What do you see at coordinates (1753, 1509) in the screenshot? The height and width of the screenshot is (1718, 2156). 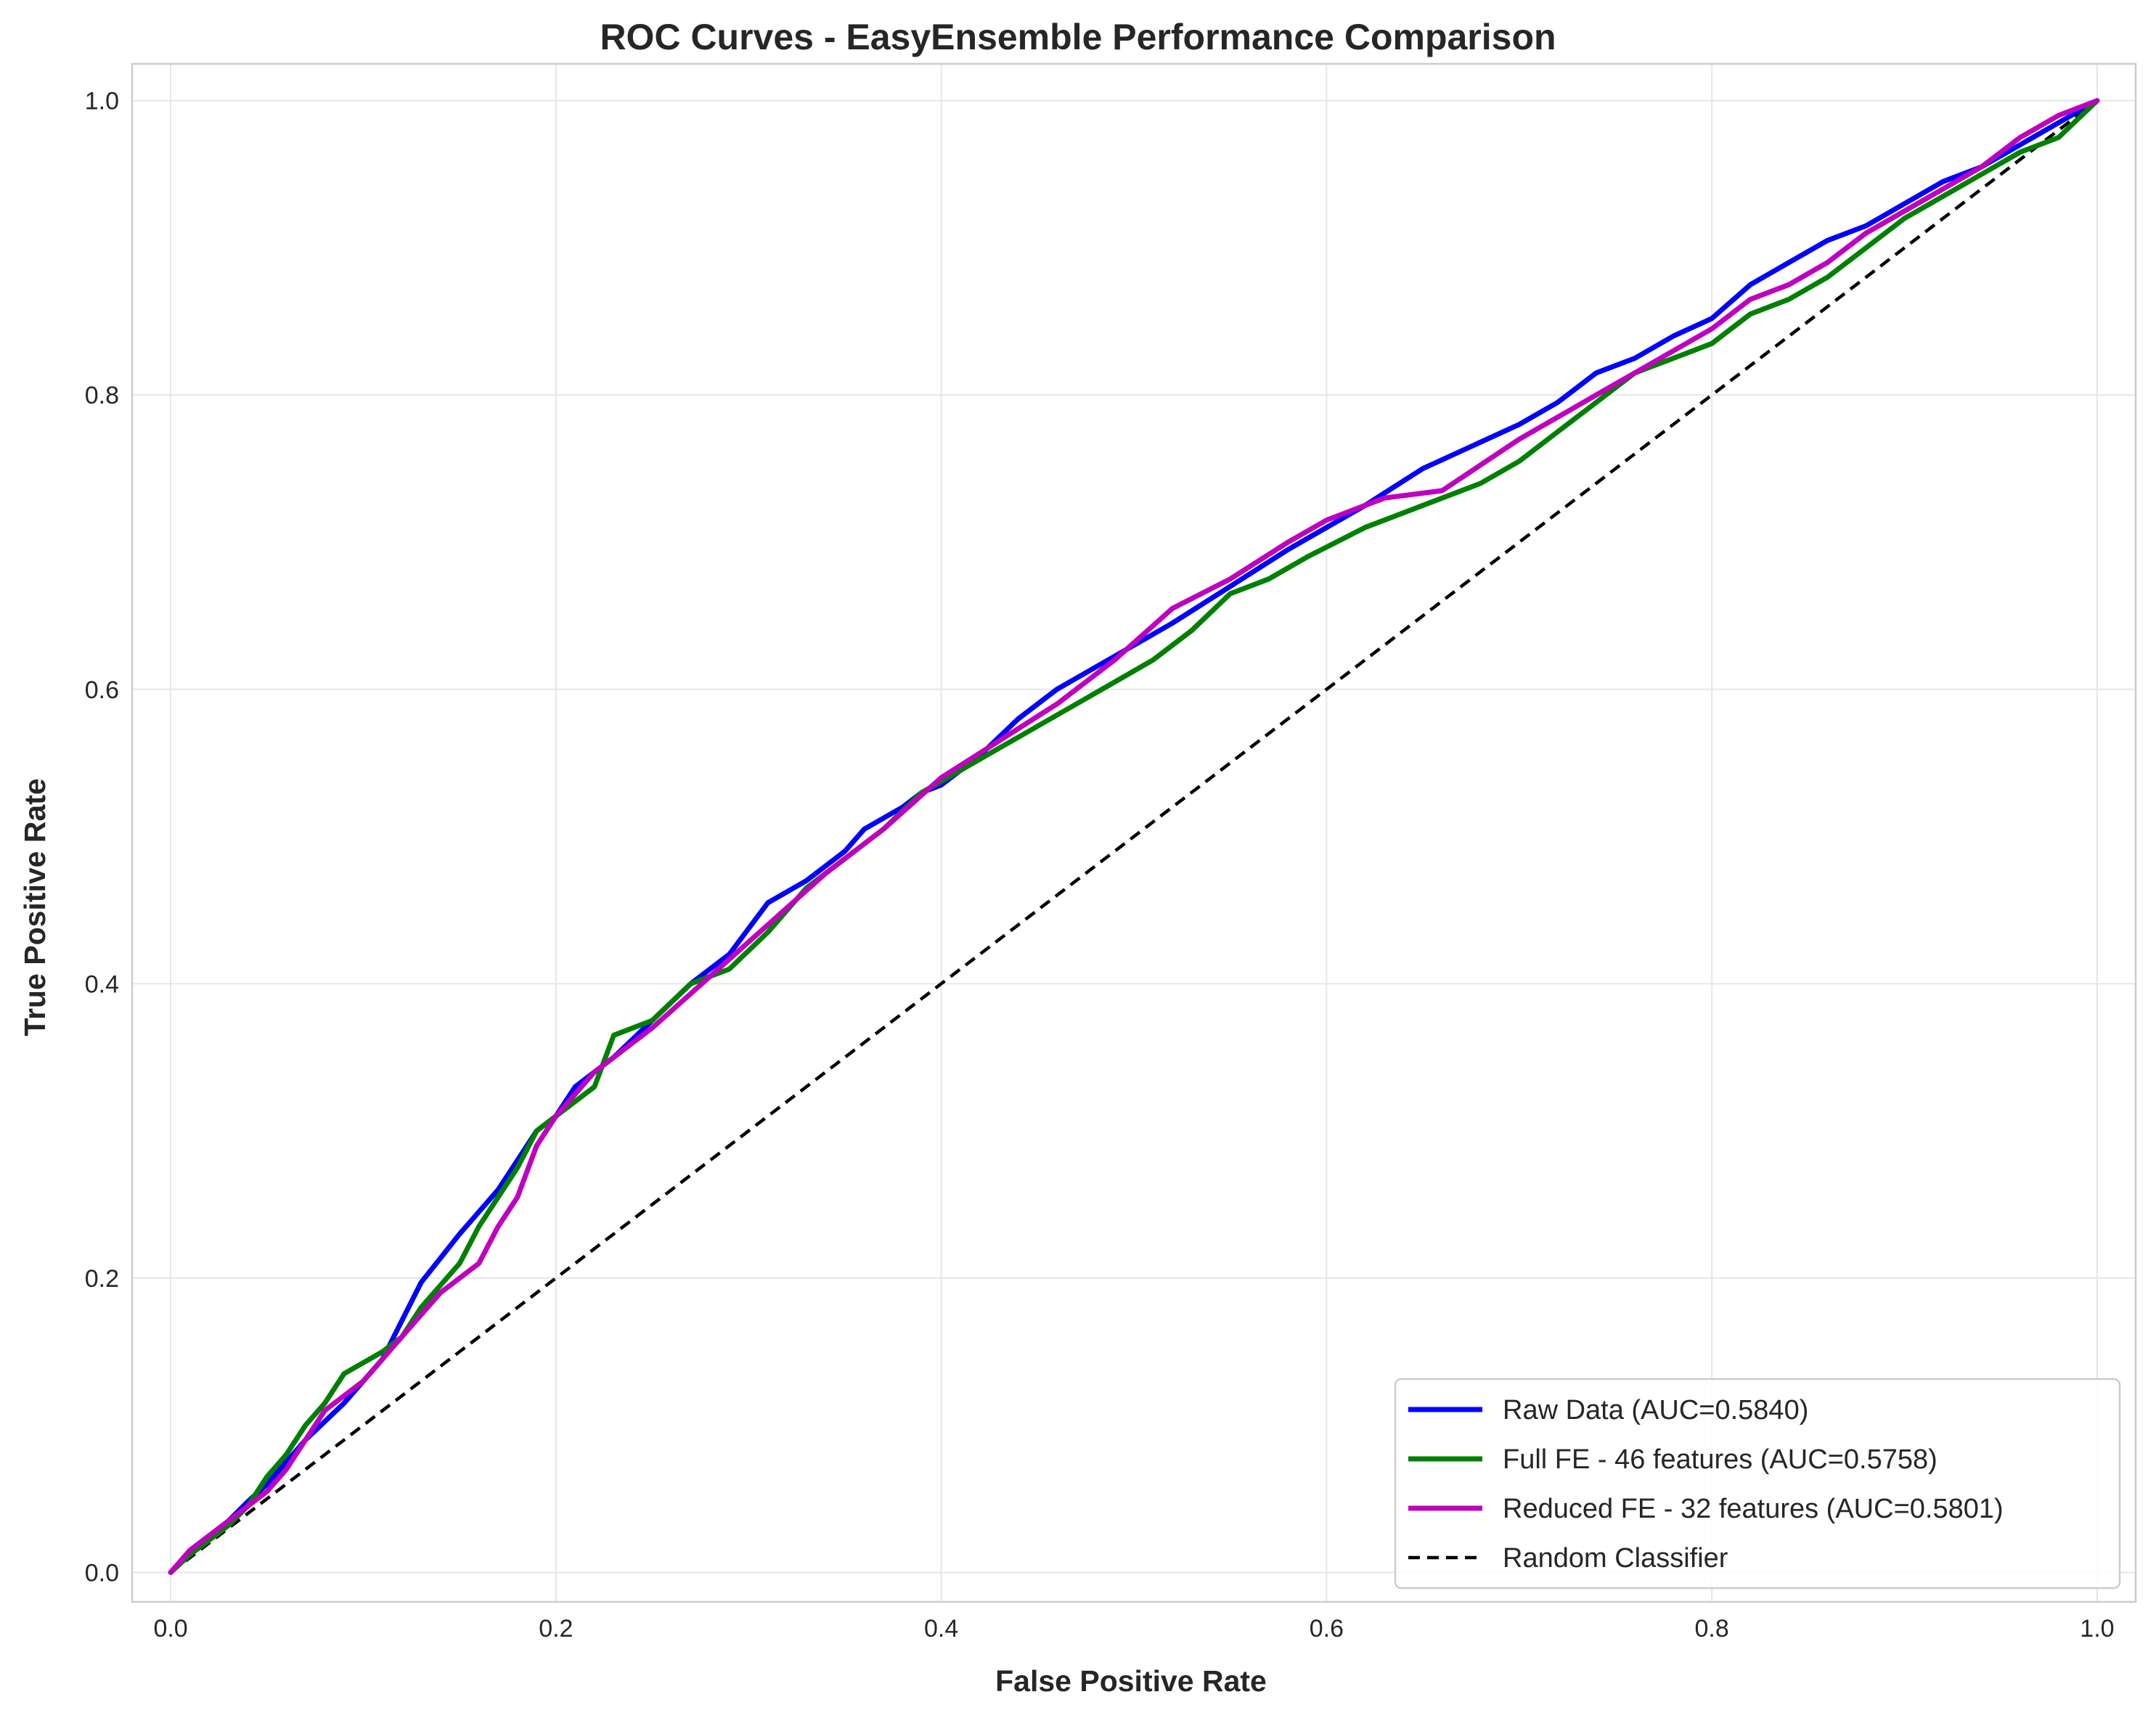 I see `legend-label: Reduced FE - 32 features (AUC=0.5801)` at bounding box center [1753, 1509].